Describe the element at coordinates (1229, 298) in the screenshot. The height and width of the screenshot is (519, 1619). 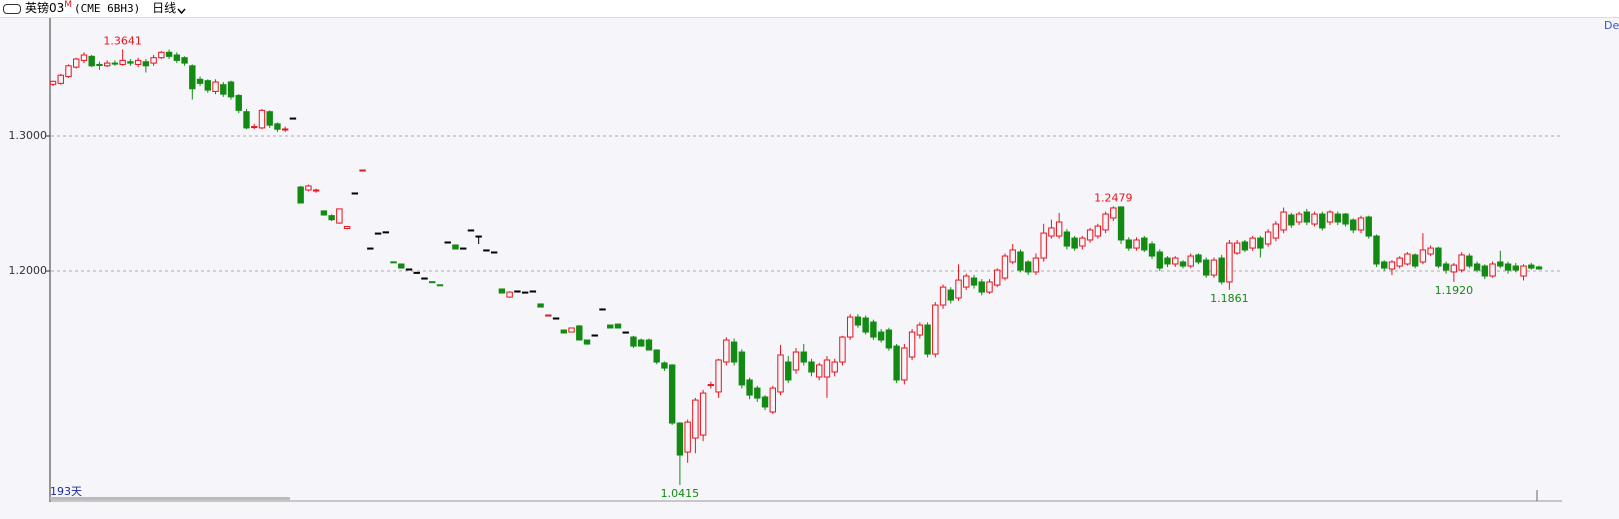
I see `trough-label: 1.1861` at that location.